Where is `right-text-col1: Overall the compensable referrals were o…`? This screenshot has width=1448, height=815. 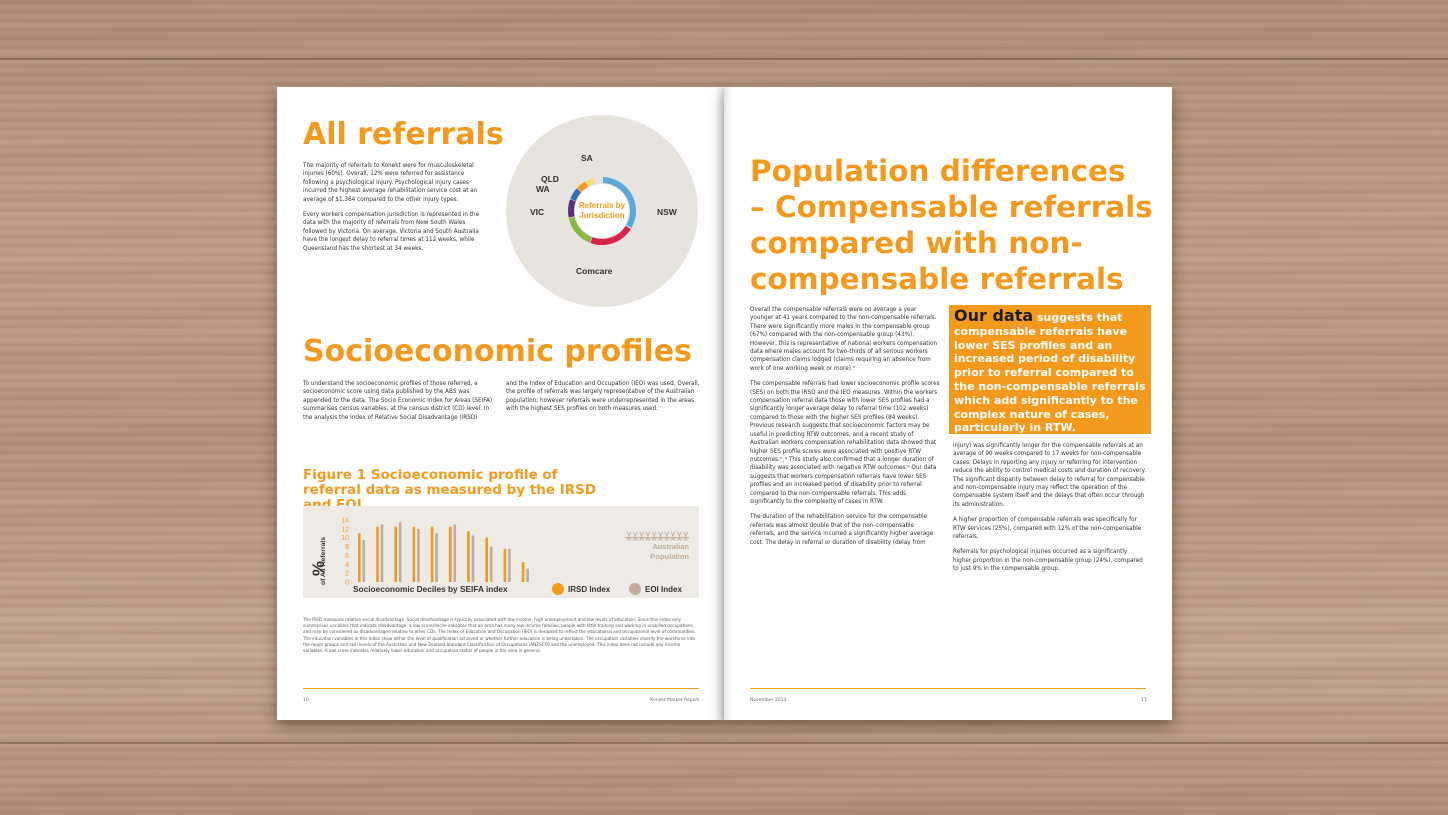
right-text-col1: Overall the compensable referrals were o… is located at coordinates (845, 430).